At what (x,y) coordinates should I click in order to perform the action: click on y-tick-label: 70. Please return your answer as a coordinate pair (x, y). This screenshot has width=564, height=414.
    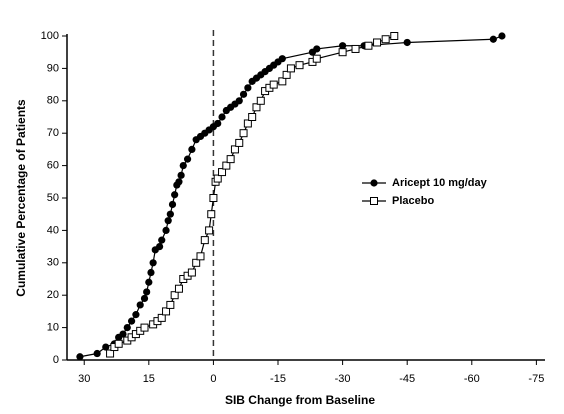
    Looking at the image, I should click on (53, 133).